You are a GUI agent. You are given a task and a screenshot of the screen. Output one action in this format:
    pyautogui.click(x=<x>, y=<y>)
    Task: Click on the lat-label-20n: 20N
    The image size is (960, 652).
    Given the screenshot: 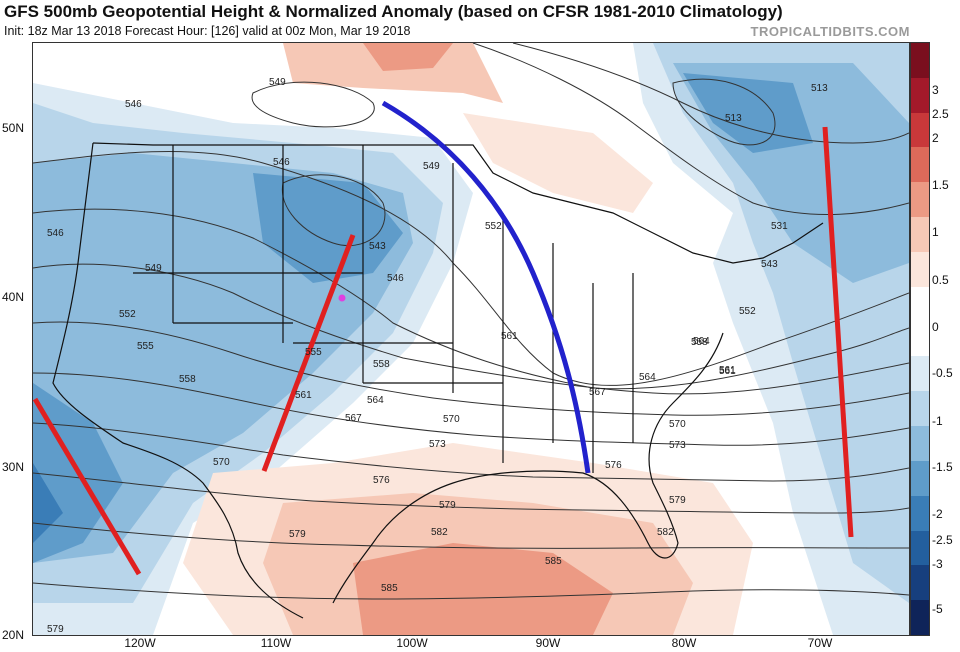 What is the action you would take?
    pyautogui.click(x=13, y=635)
    